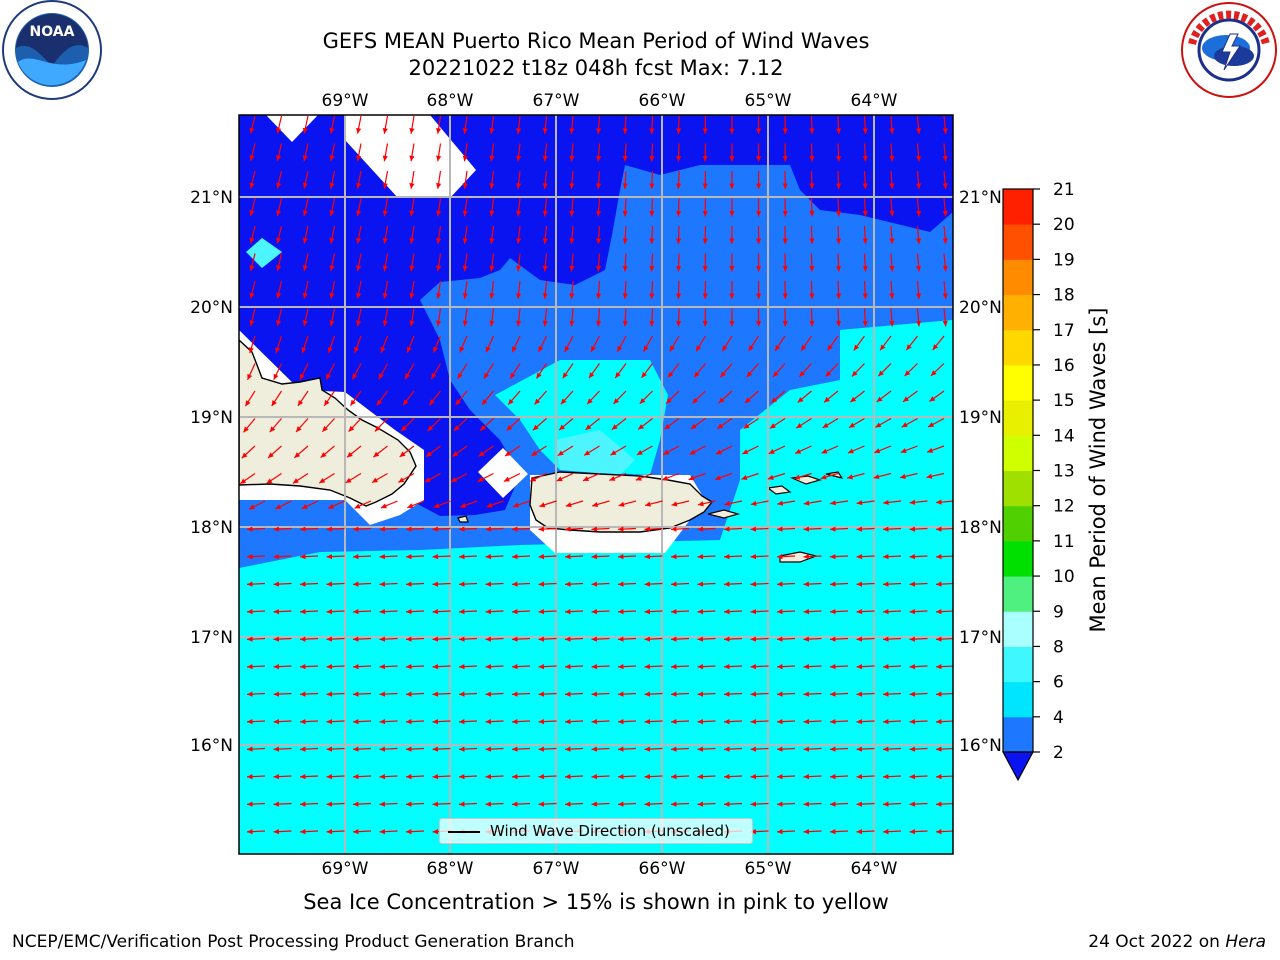  Describe the element at coordinates (610, 101) in the screenshot. I see `longitude-labels-top: 69°W 68°W 67°W 66°W 65°W 64°W` at that location.